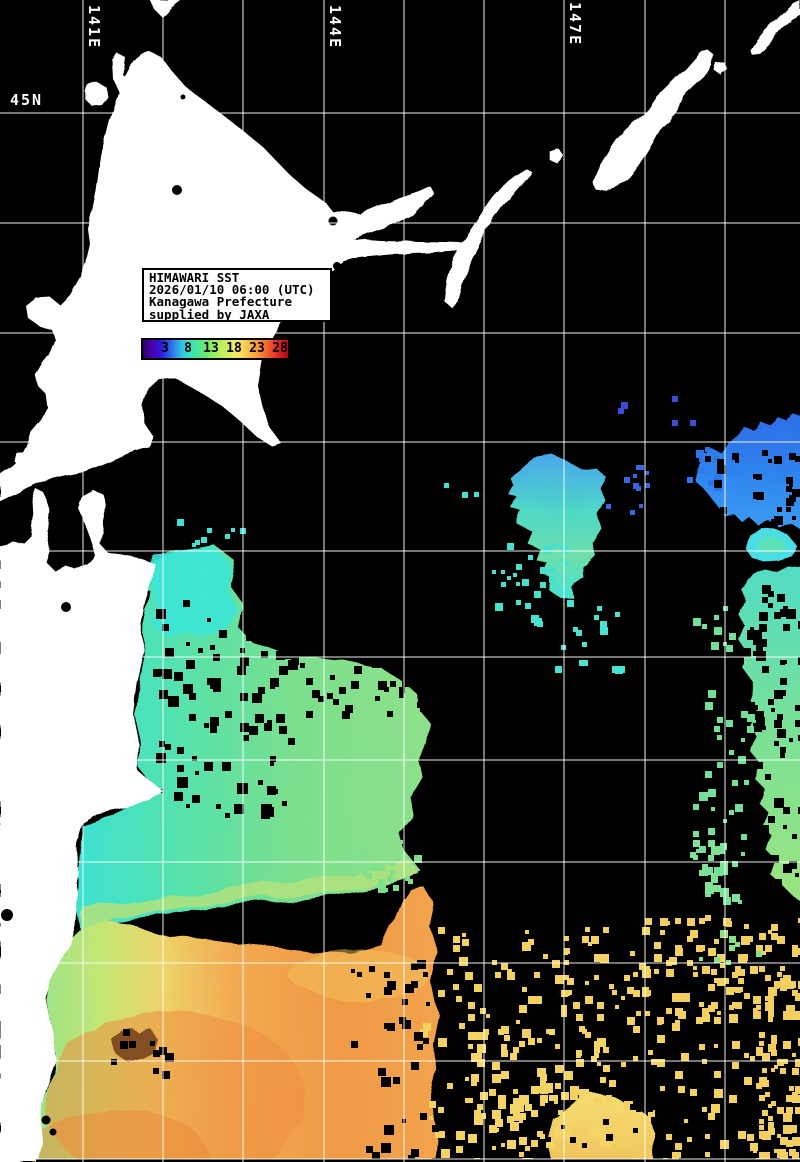  What do you see at coordinates (194, 277) in the screenshot?
I see `product-title: HIMAWARI SST` at bounding box center [194, 277].